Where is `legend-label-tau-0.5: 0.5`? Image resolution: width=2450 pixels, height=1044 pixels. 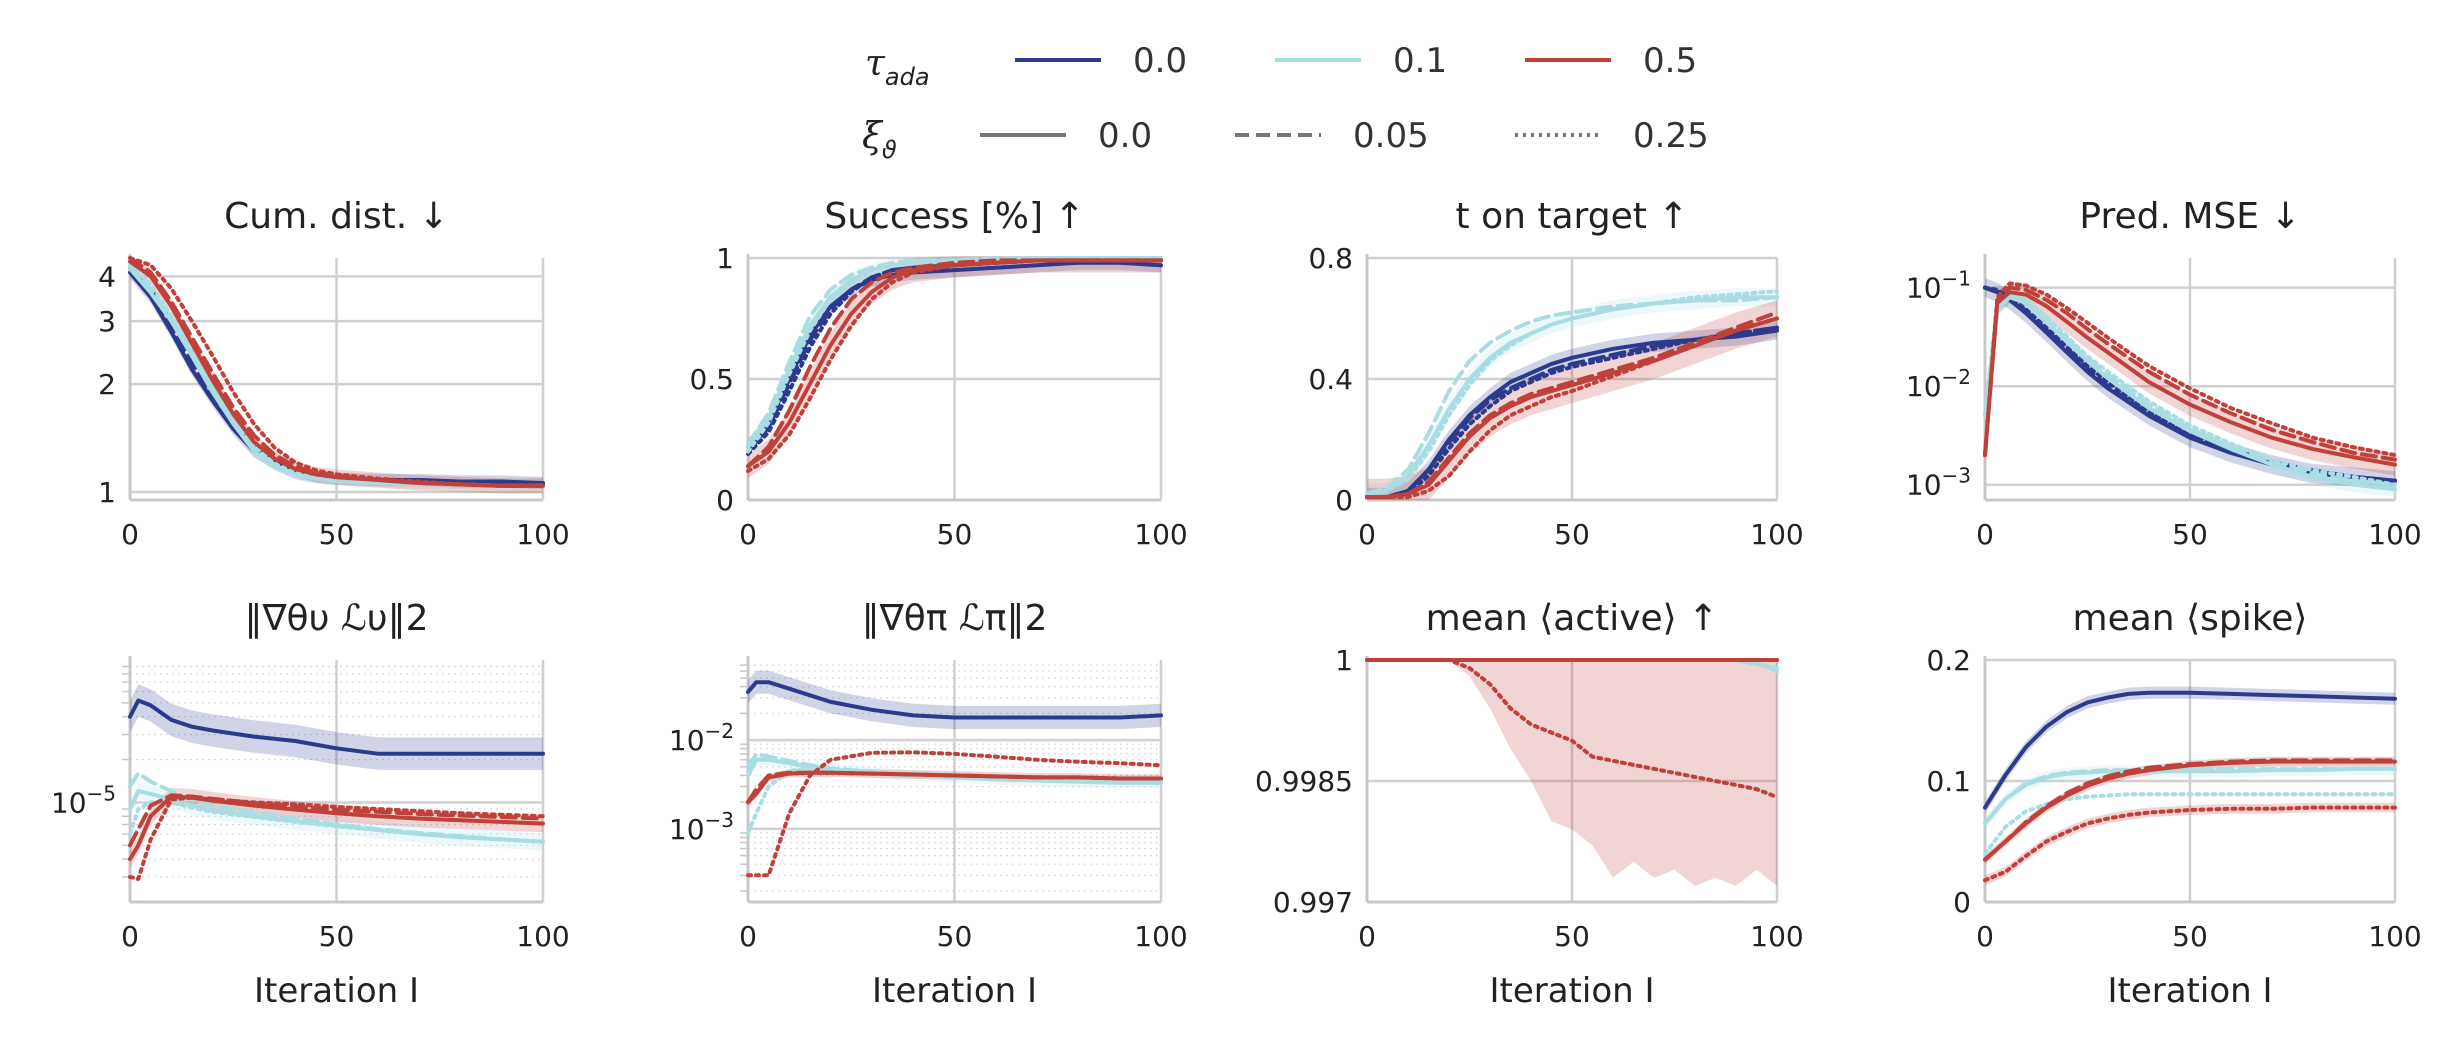
legend-label-tau-0.5: 0.5 is located at coordinates (1670, 61).